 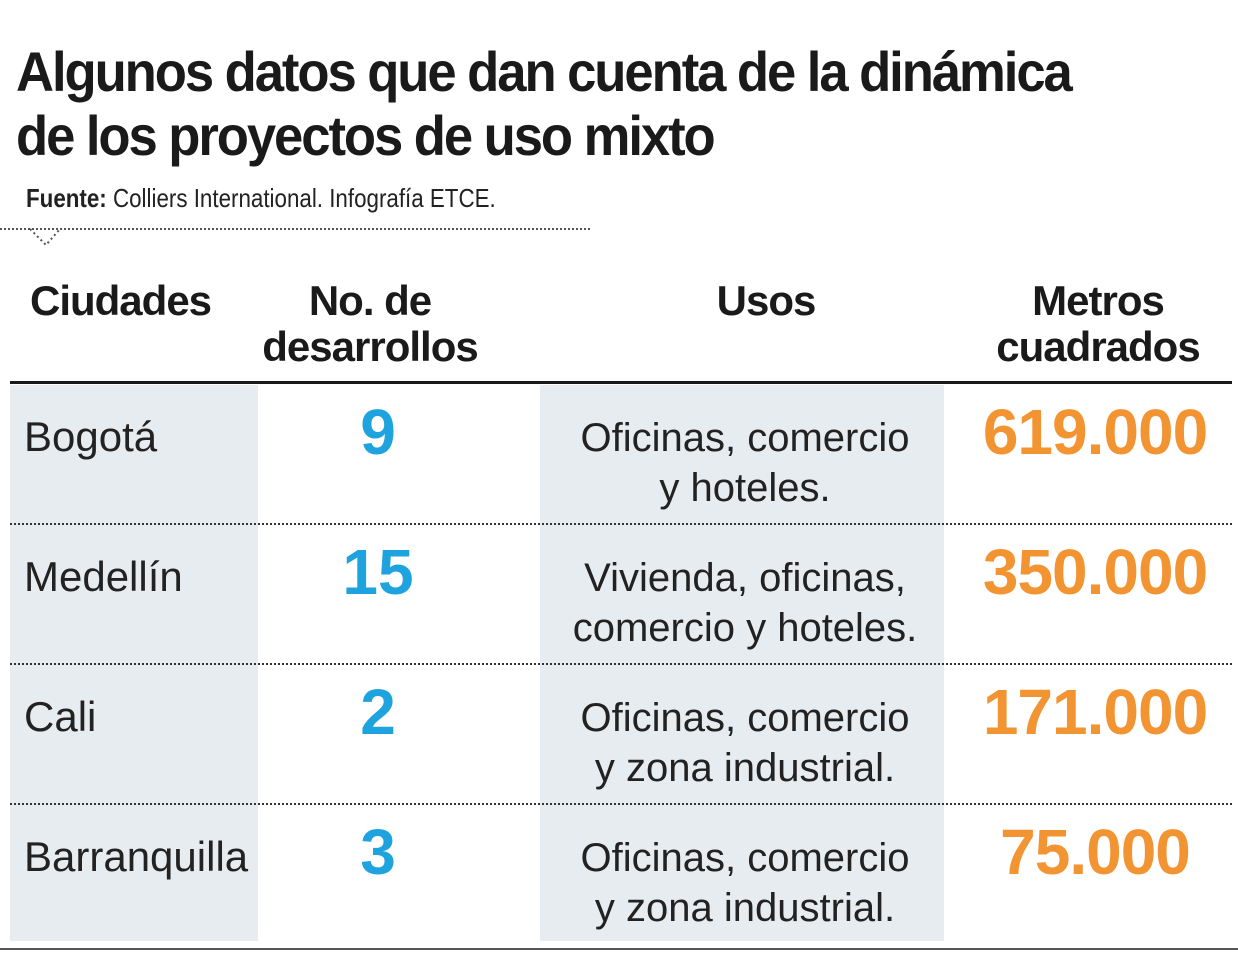 What do you see at coordinates (1095, 712) in the screenshot?
I see `metros-cell: 171.000` at bounding box center [1095, 712].